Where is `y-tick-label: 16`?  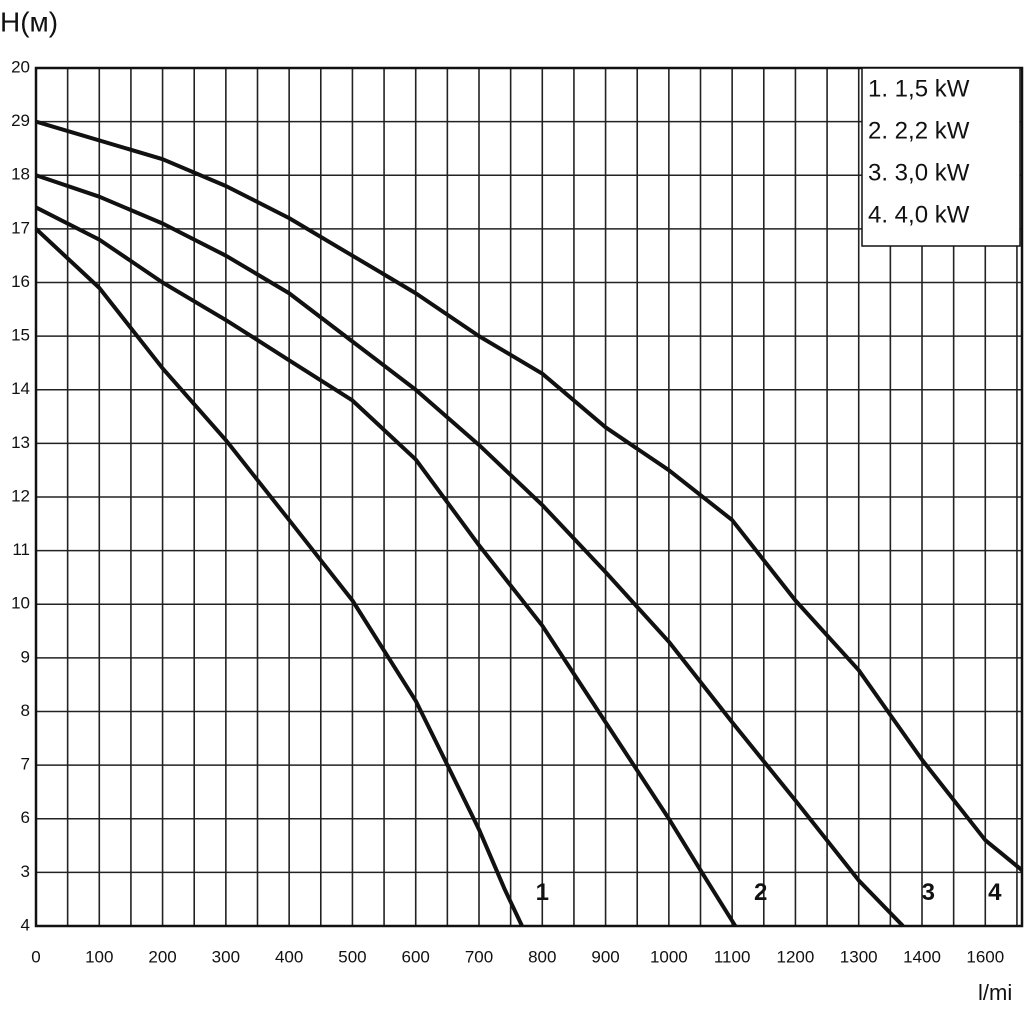 y-tick-label: 16 is located at coordinates (20, 281).